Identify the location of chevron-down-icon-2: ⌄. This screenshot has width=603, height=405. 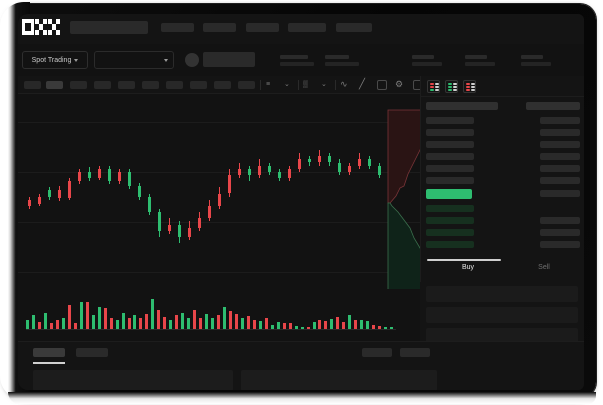
(324, 84).